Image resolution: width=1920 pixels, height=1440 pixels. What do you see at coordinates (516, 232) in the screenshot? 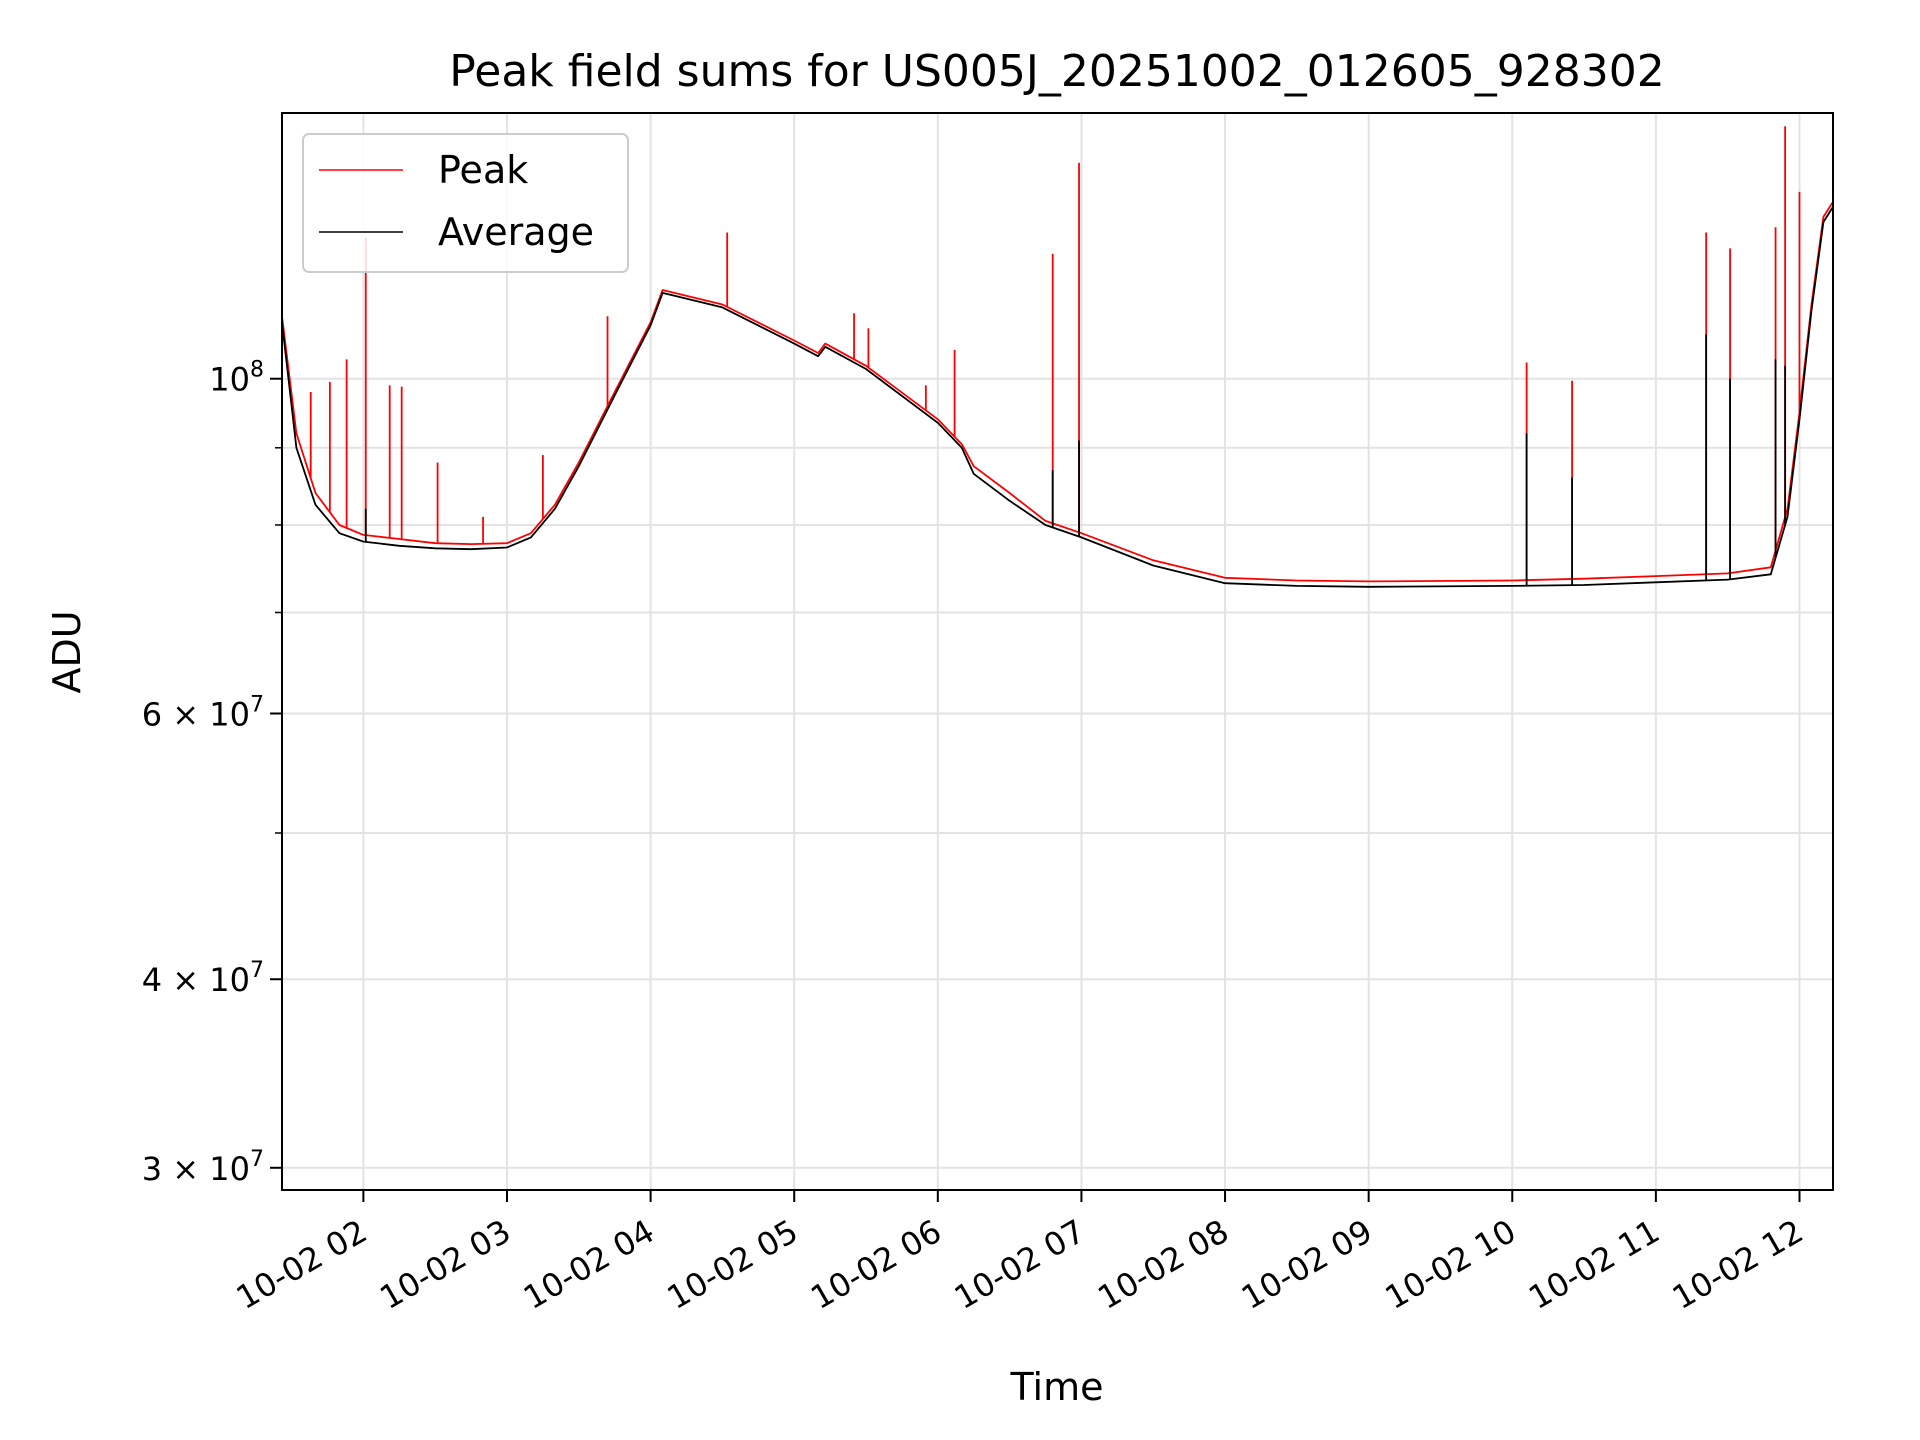
I see `legend-label-average: Average` at bounding box center [516, 232].